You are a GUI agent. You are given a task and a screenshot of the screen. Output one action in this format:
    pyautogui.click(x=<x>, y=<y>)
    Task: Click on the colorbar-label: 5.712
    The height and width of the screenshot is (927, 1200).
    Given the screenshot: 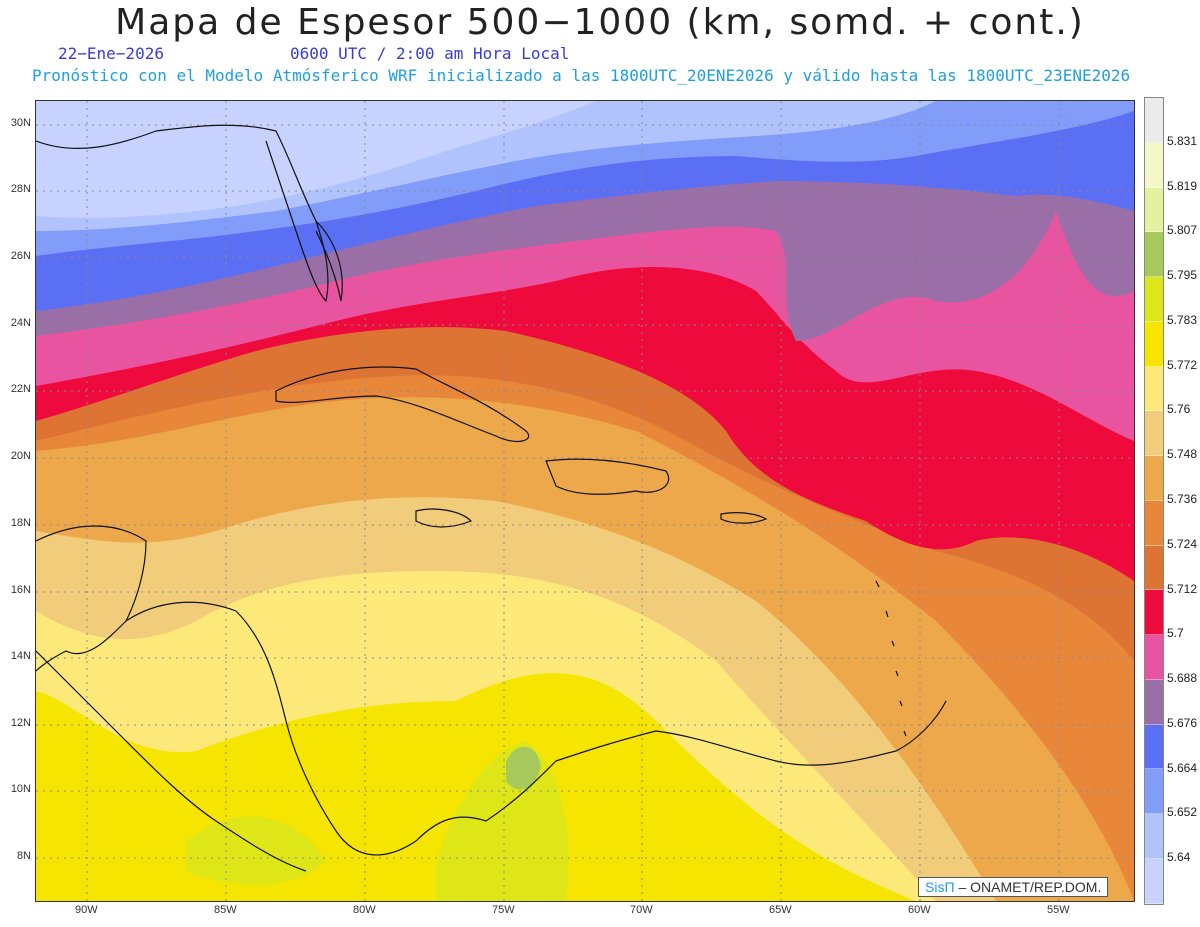 What is the action you would take?
    pyautogui.click(x=1182, y=588)
    